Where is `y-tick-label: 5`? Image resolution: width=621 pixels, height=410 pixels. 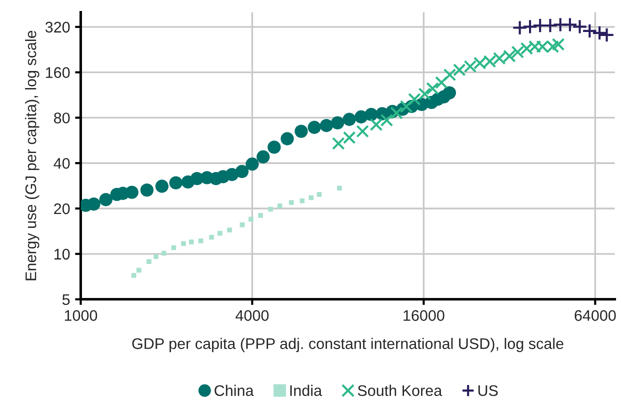 y-tick-label: 5 is located at coordinates (66, 299).